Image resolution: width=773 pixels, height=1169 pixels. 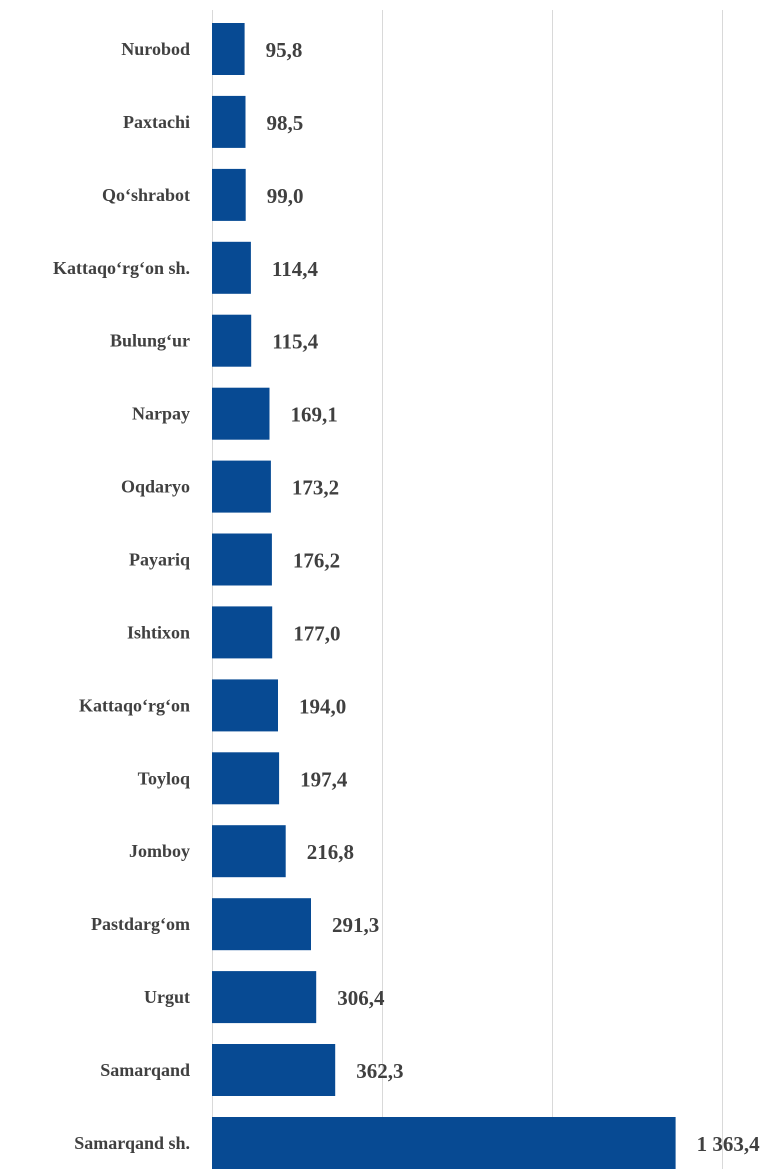 What do you see at coordinates (155, 49) in the screenshot?
I see `category-label: Nurobod` at bounding box center [155, 49].